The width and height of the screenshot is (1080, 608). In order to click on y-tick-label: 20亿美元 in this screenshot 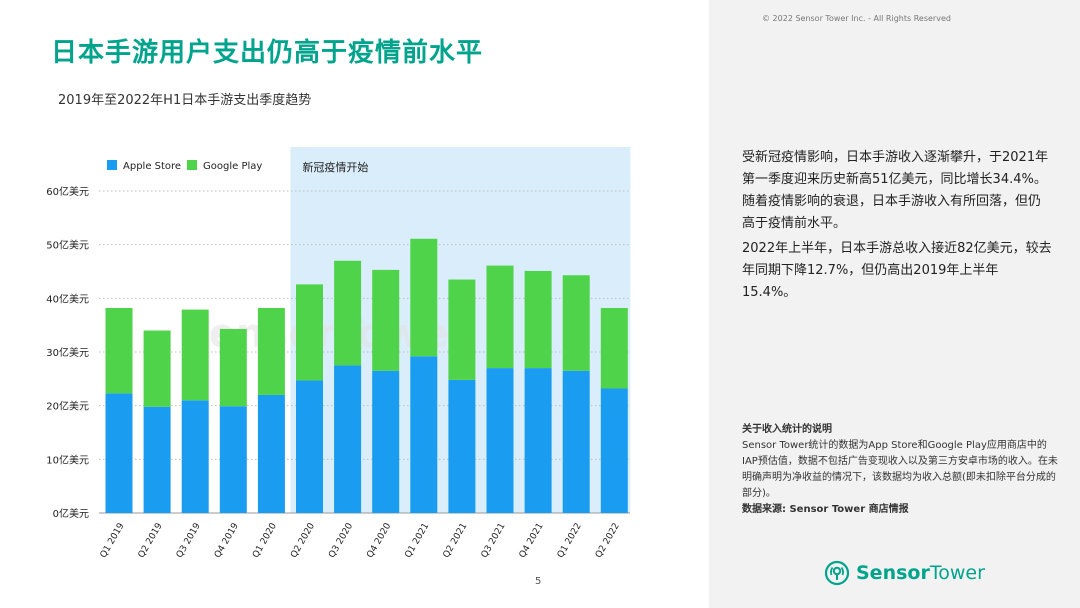, I will do `click(67, 406)`.